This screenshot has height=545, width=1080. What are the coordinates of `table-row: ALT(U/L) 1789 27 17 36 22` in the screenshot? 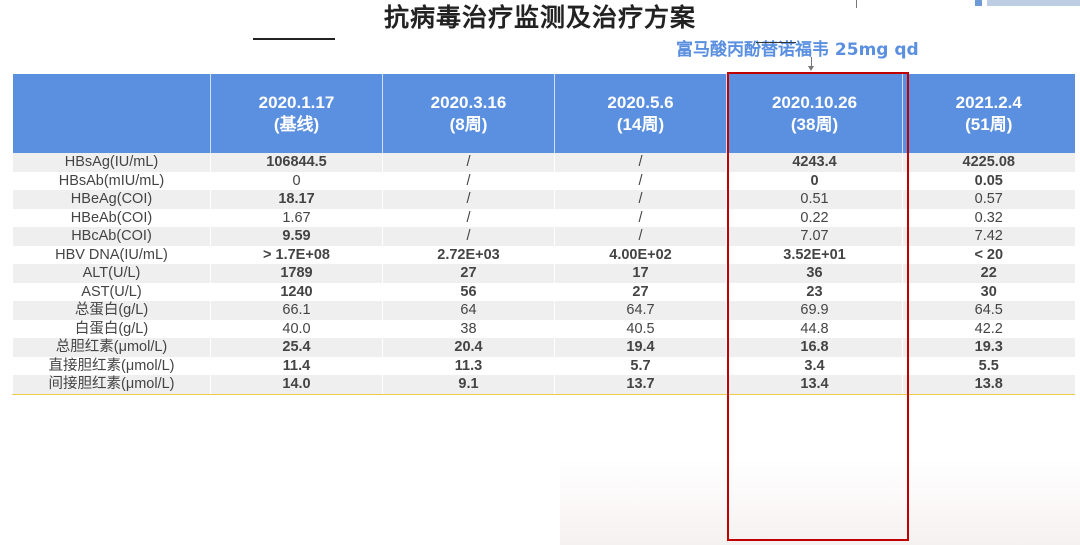 It's located at (543, 273).